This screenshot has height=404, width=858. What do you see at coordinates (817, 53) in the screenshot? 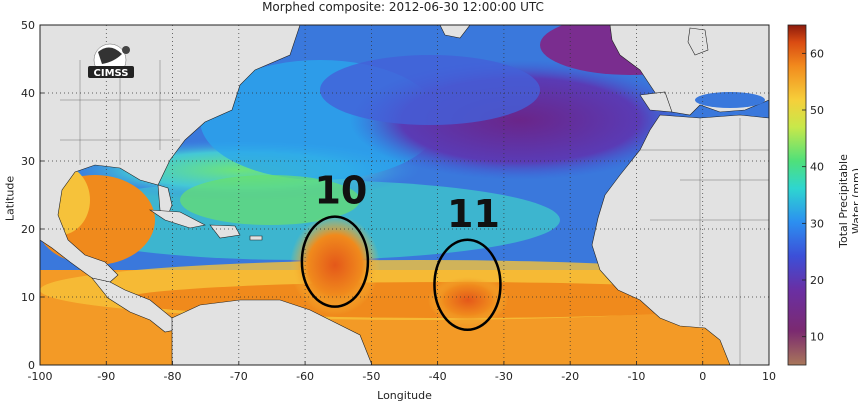
I see `colorbar-tick-label: 60` at bounding box center [817, 53].